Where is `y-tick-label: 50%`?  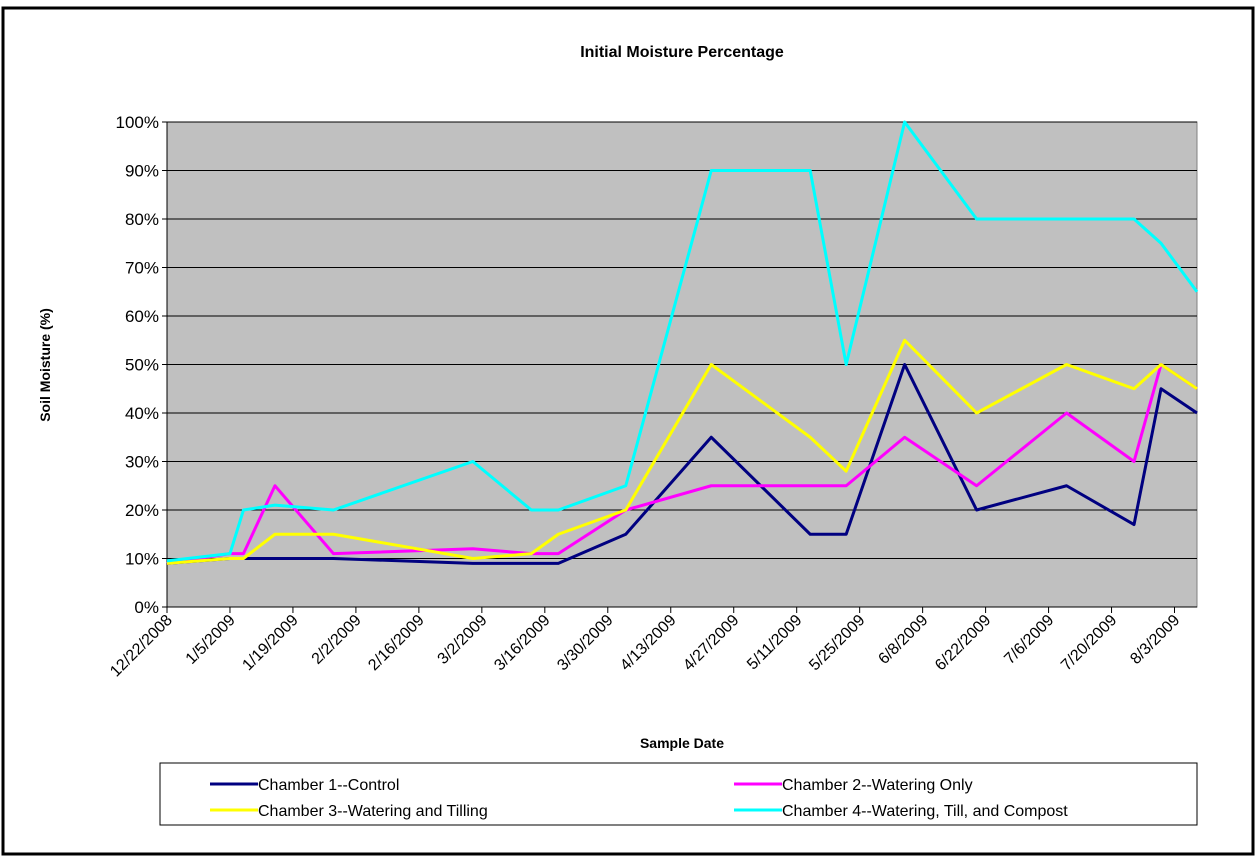 y-tick-label: 50% is located at coordinates (142, 365).